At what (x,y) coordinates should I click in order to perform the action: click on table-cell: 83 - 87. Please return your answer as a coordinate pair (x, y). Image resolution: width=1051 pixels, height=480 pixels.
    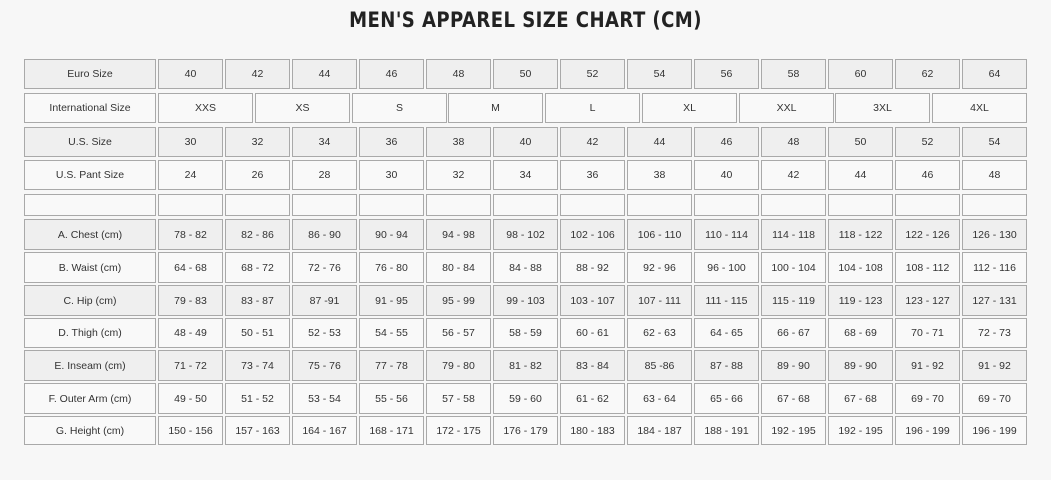
    Looking at the image, I should click on (257, 300).